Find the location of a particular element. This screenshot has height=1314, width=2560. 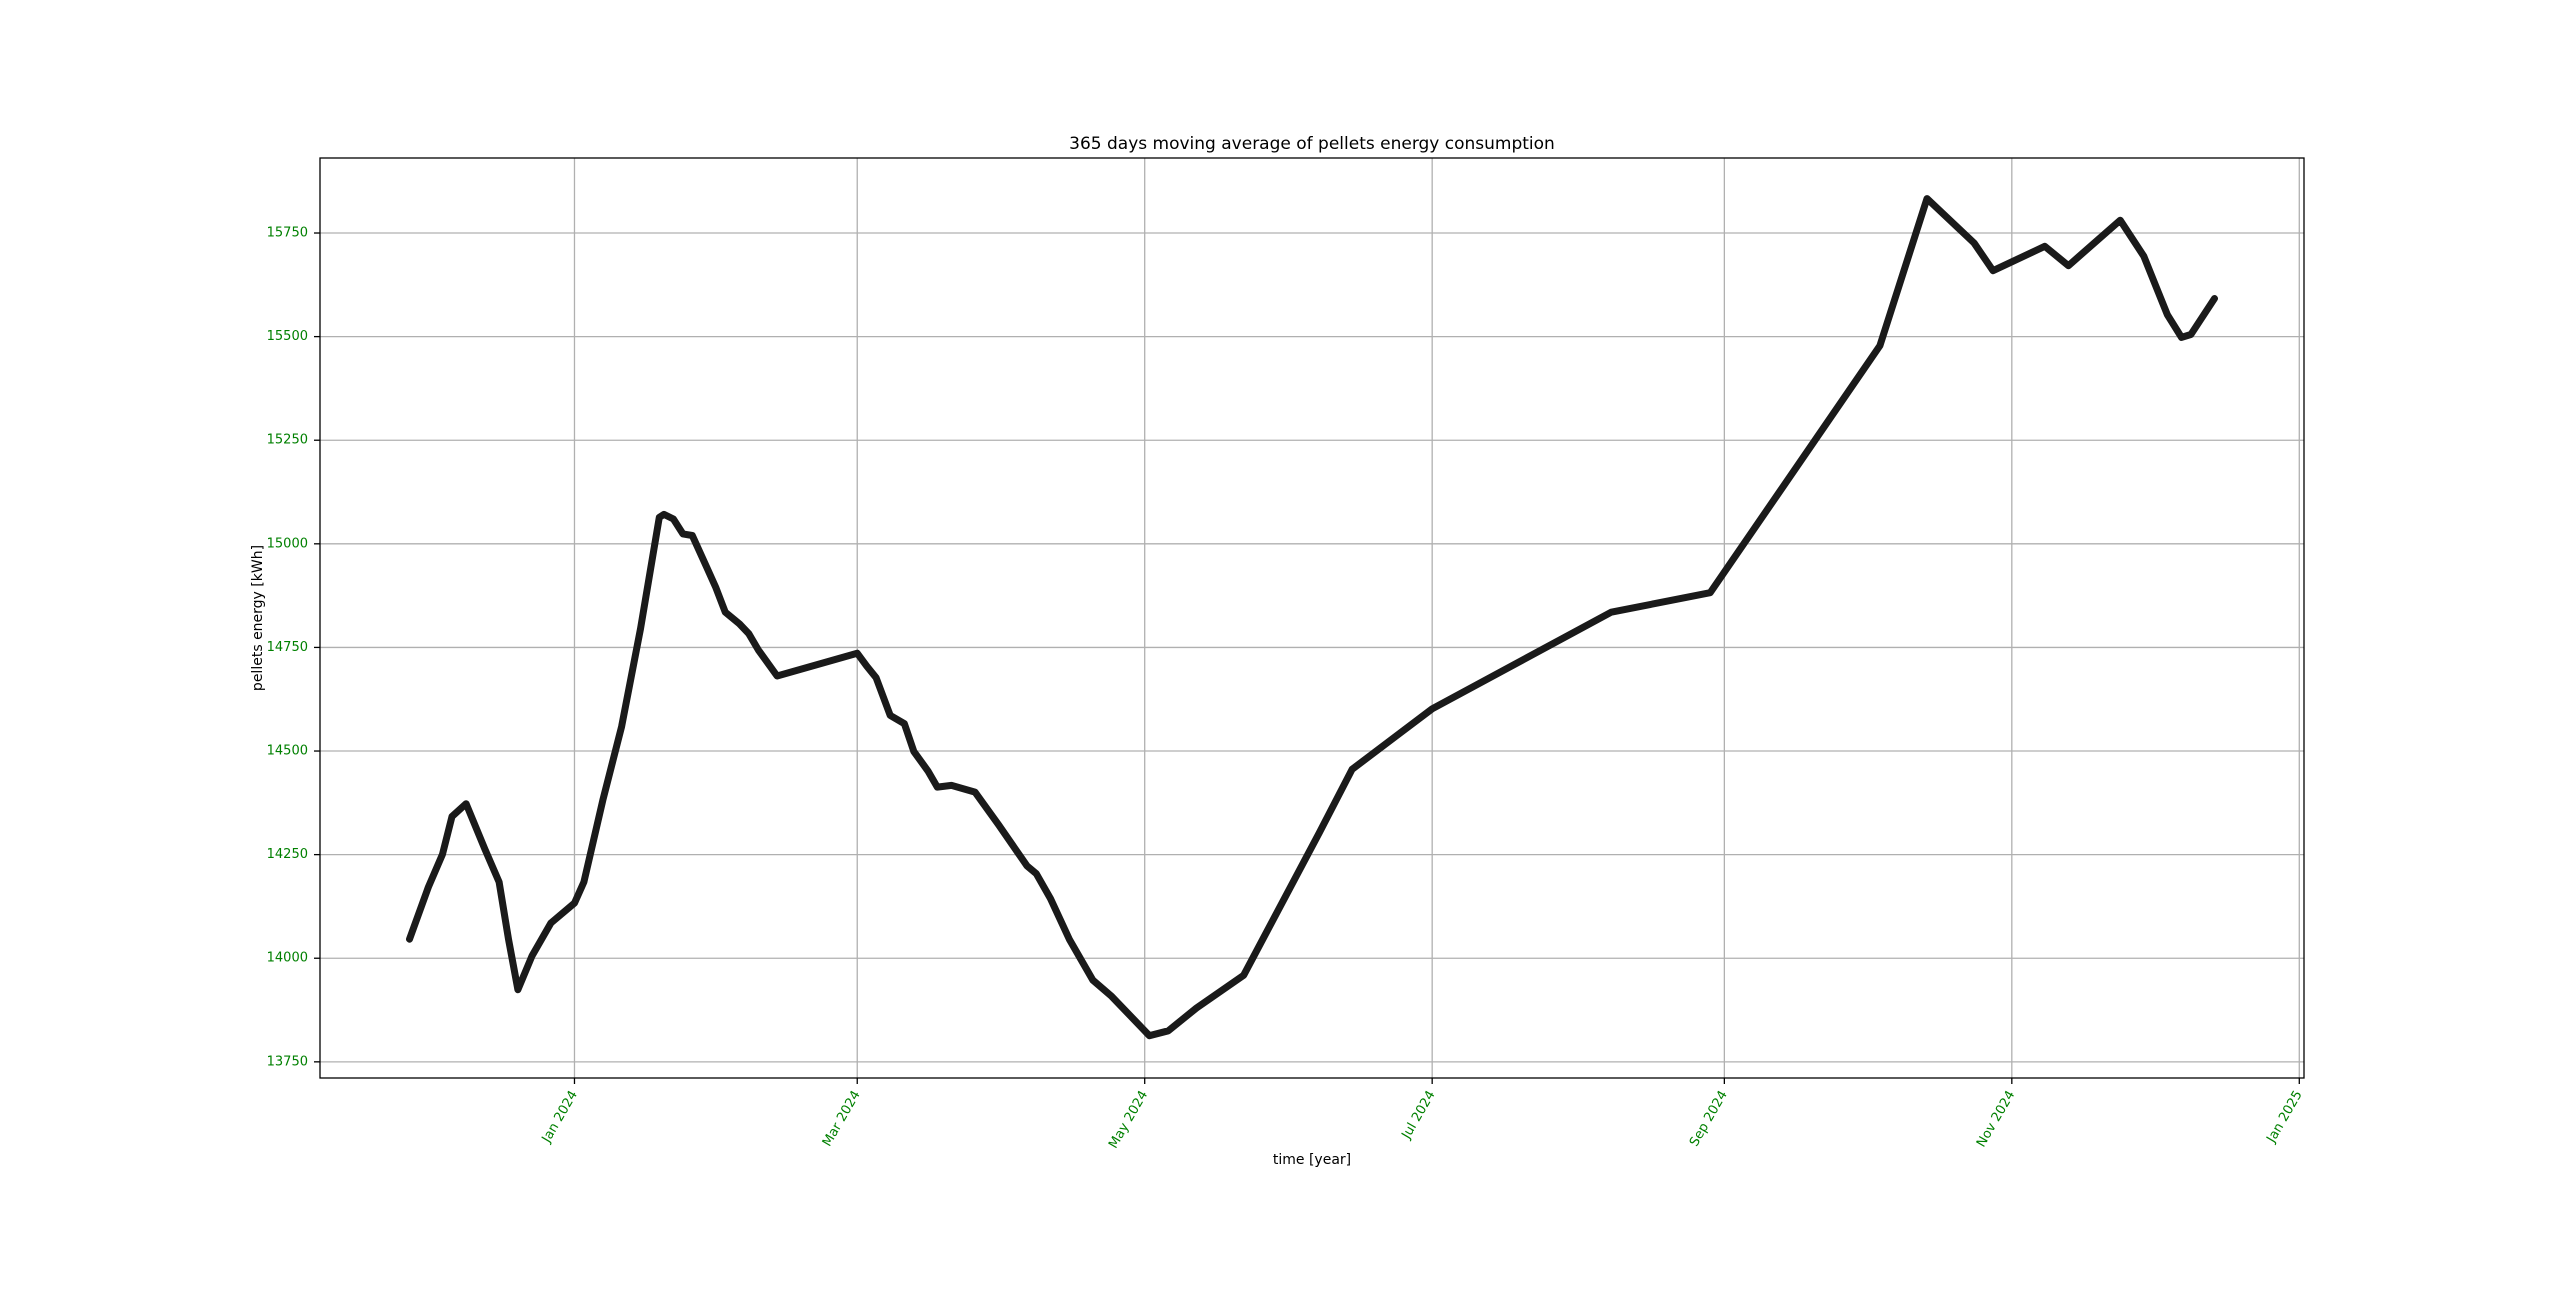

y-tick-label: 14750 is located at coordinates (287, 647).